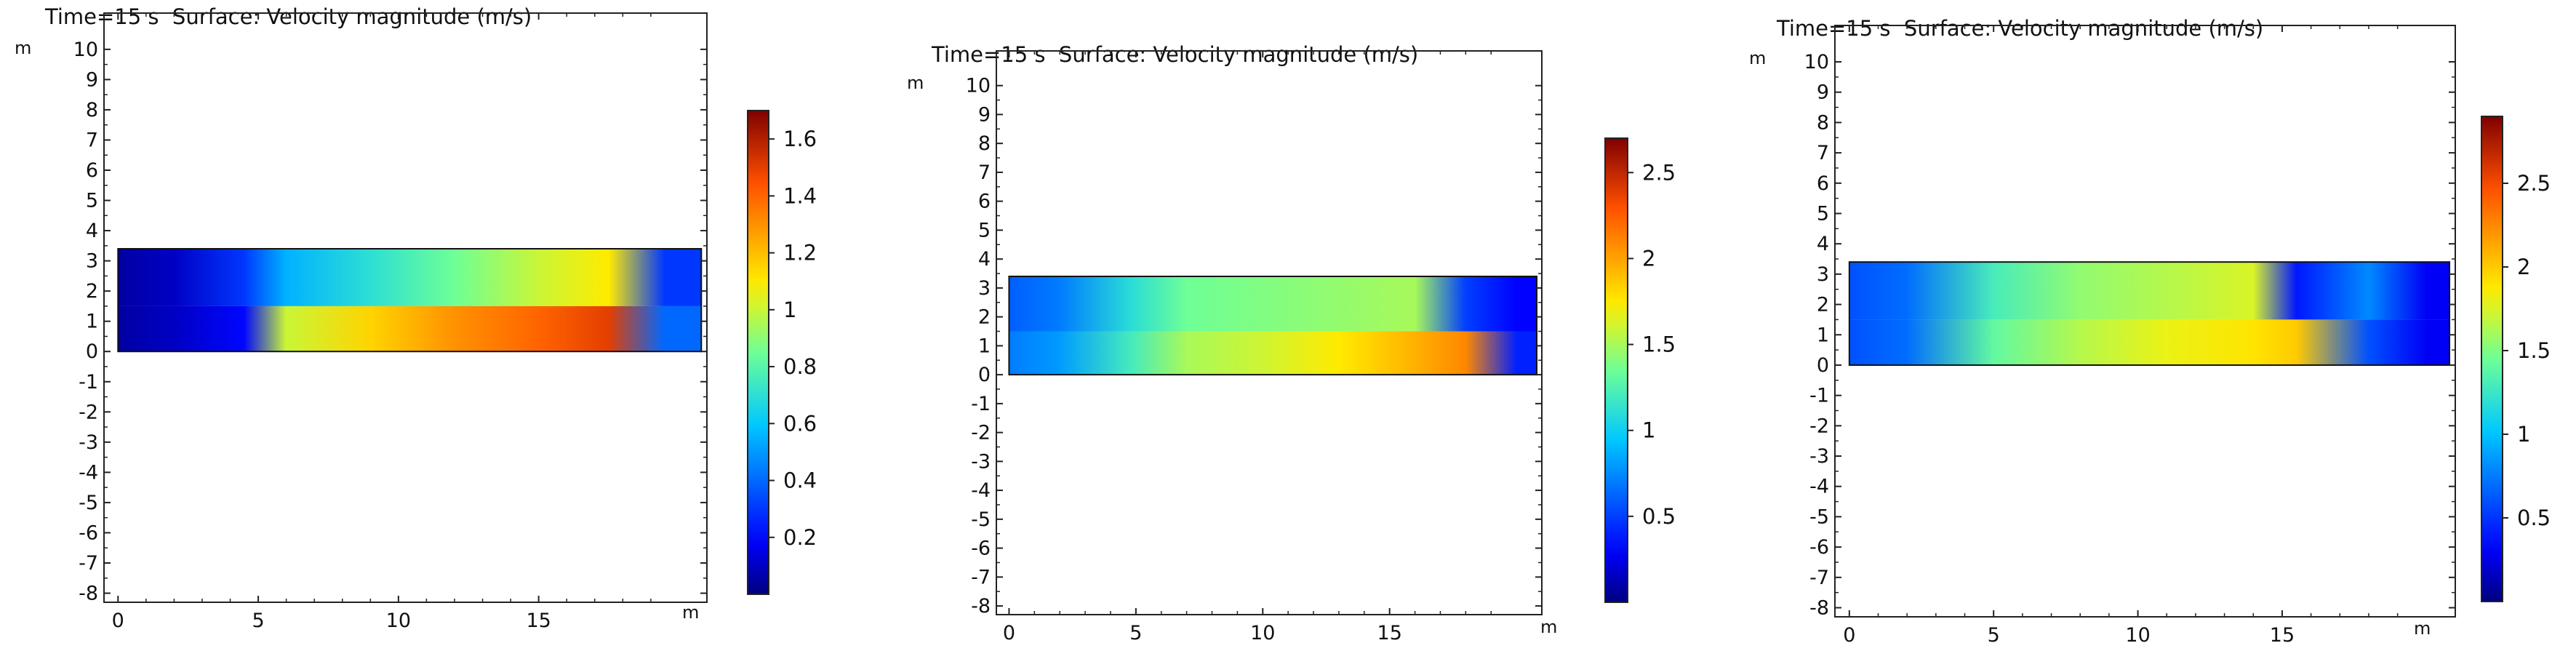 The image size is (2576, 667). What do you see at coordinates (800, 366) in the screenshot?
I see `colorbar-tick-label: 0.8` at bounding box center [800, 366].